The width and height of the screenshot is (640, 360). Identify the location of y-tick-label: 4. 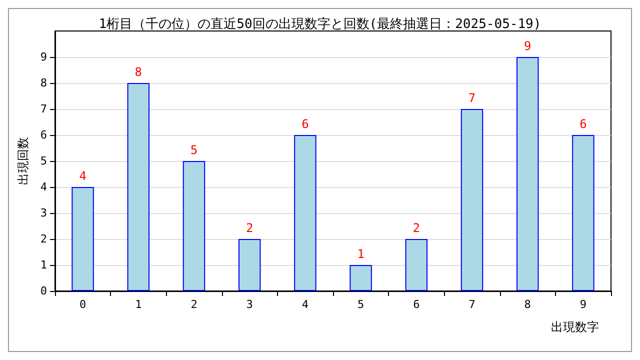
(44, 187).